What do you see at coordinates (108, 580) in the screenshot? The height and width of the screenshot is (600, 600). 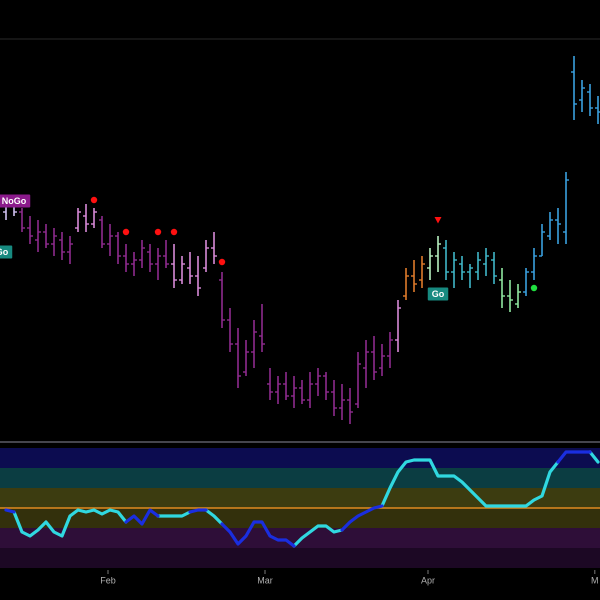 I see `x-tick-label: Feb` at bounding box center [108, 580].